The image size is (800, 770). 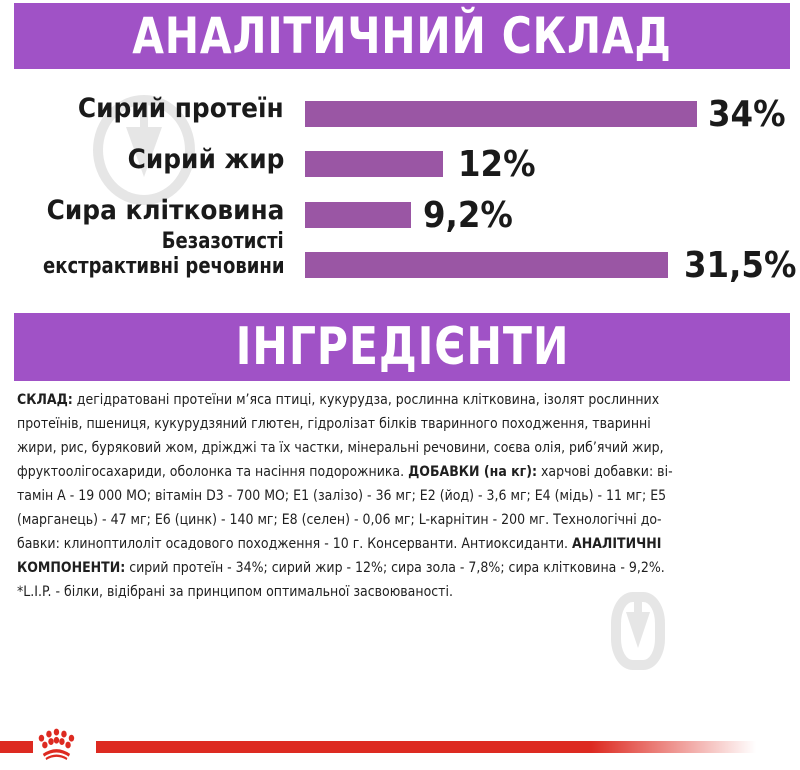 I want to click on analytics-title: АНАЛІТИЧНИЙ СКЛАД, so click(x=402, y=36).